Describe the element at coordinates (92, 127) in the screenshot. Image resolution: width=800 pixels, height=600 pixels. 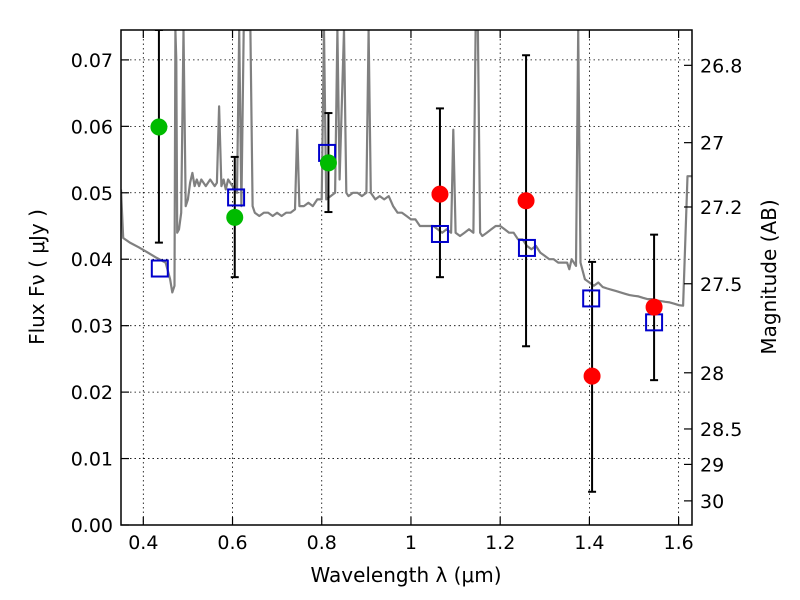
I see `y-tick-label: 0.06` at that location.